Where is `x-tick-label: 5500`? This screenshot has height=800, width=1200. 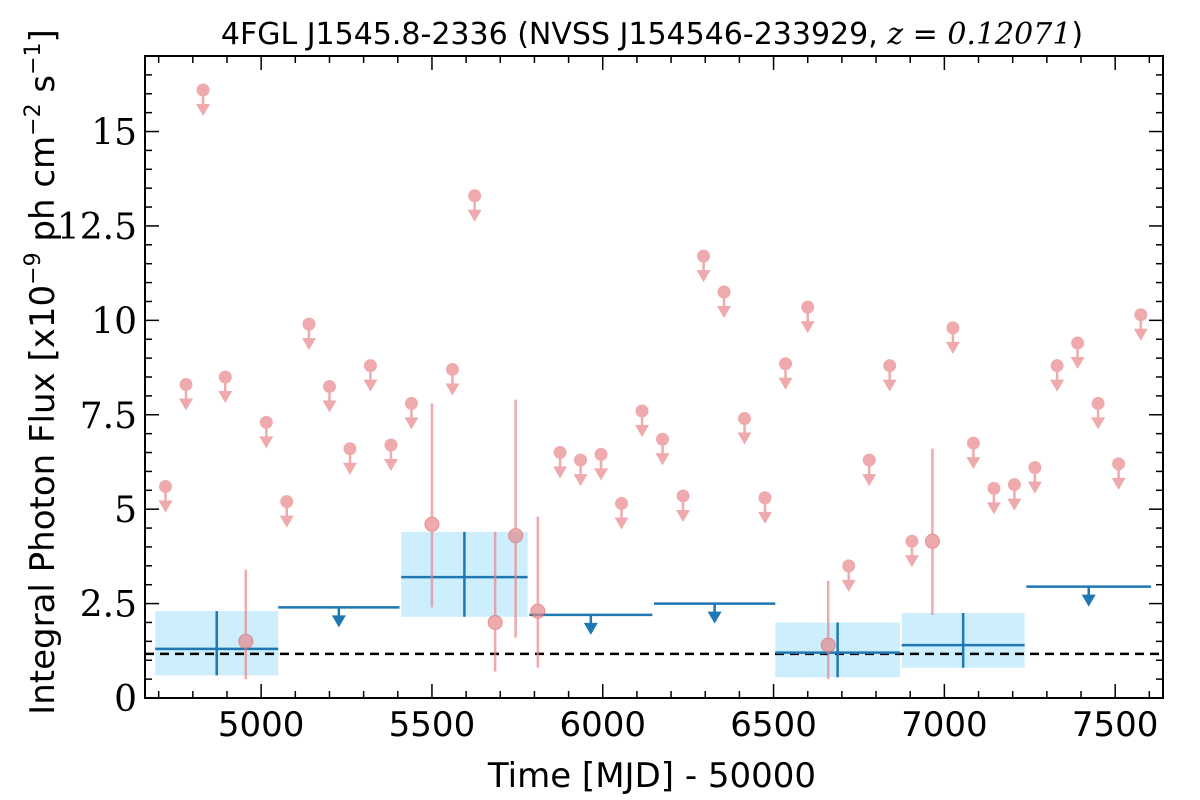 x-tick-label: 5500 is located at coordinates (432, 725).